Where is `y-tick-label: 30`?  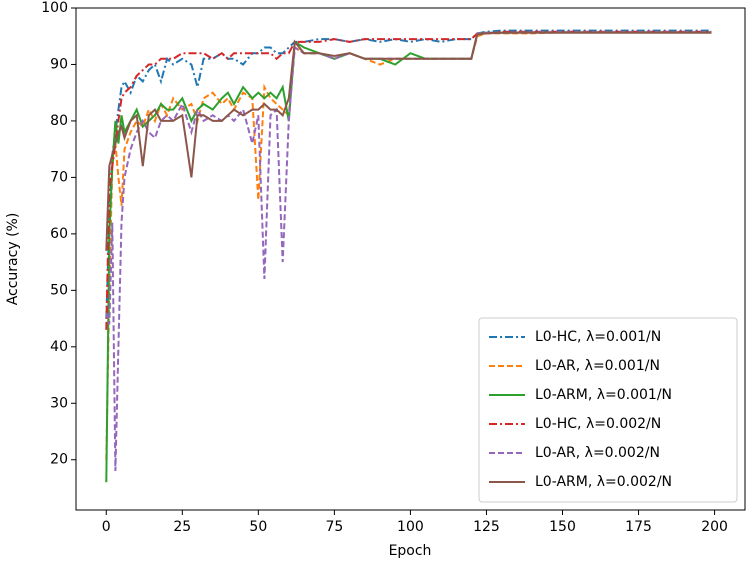 y-tick-label: 30 is located at coordinates (59, 403).